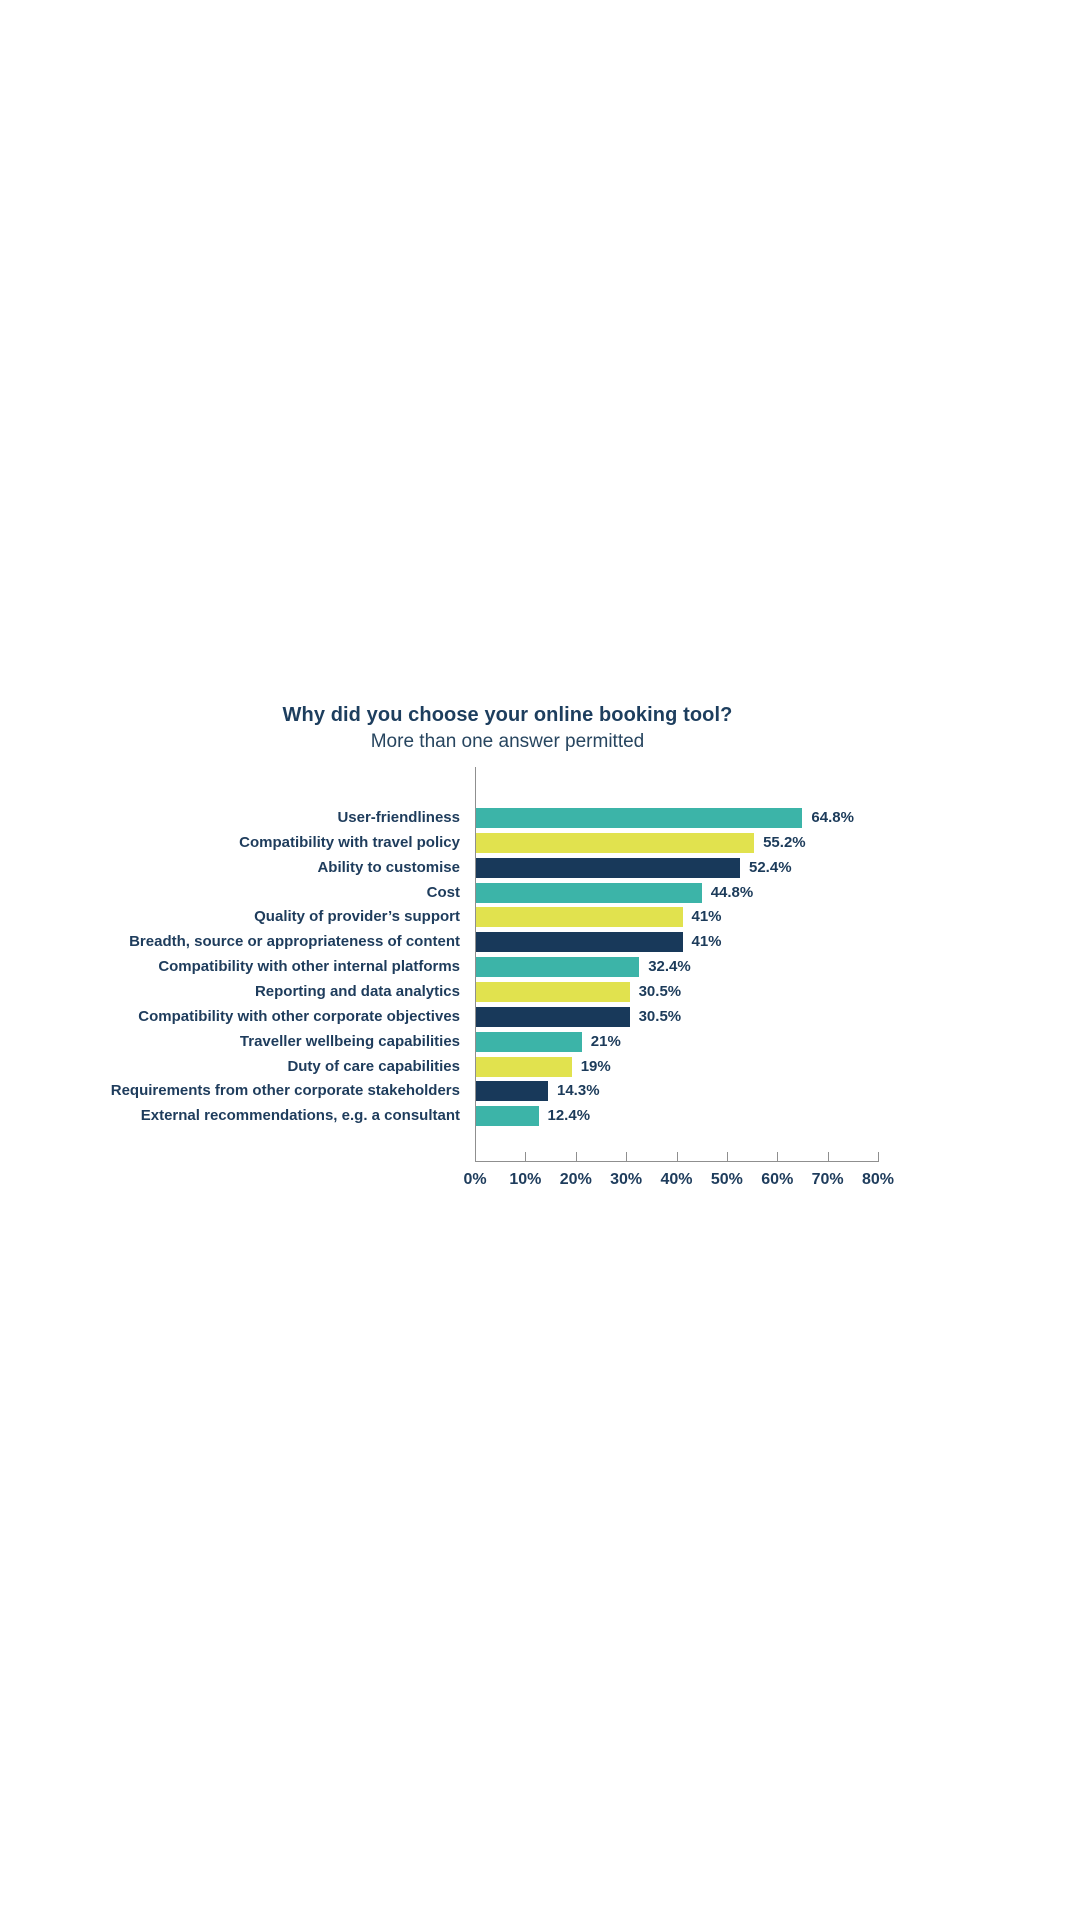 Image resolution: width=1081 pixels, height=1920 pixels. Describe the element at coordinates (388, 867) in the screenshot. I see `category-label: Ability to customise` at that location.